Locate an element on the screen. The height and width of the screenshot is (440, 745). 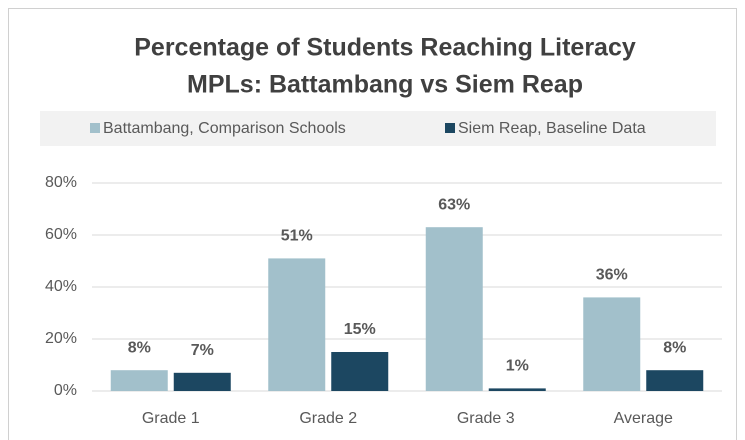
value-label: 15% is located at coordinates (360, 329).